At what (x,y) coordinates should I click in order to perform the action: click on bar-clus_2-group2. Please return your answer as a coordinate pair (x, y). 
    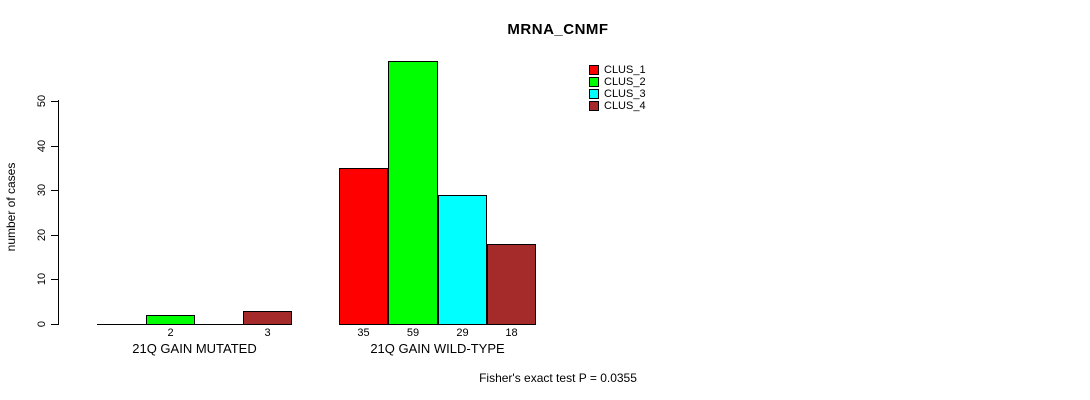
    Looking at the image, I should click on (413, 193).